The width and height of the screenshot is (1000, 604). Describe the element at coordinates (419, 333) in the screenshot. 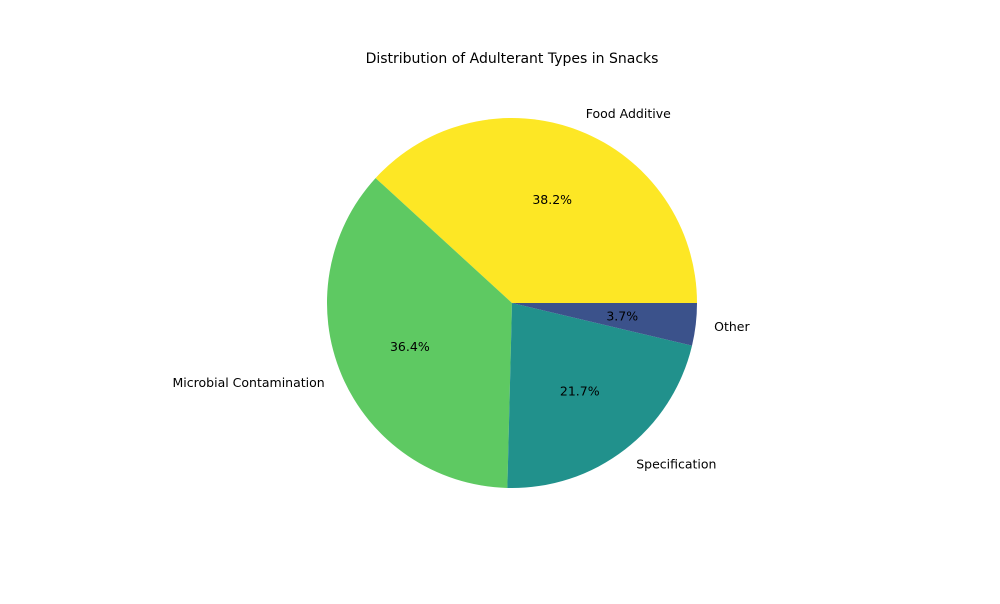

I see `pie-slice-microbial-contamination` at that location.